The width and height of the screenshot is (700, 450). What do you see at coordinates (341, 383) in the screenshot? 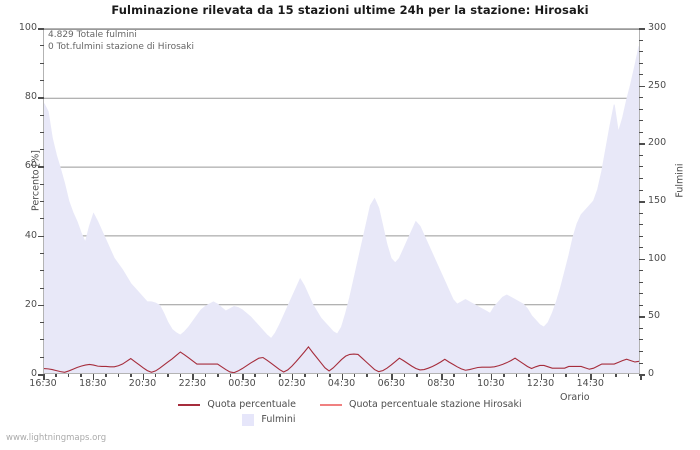
I see `x-tick-label: 04:30` at bounding box center [341, 383].